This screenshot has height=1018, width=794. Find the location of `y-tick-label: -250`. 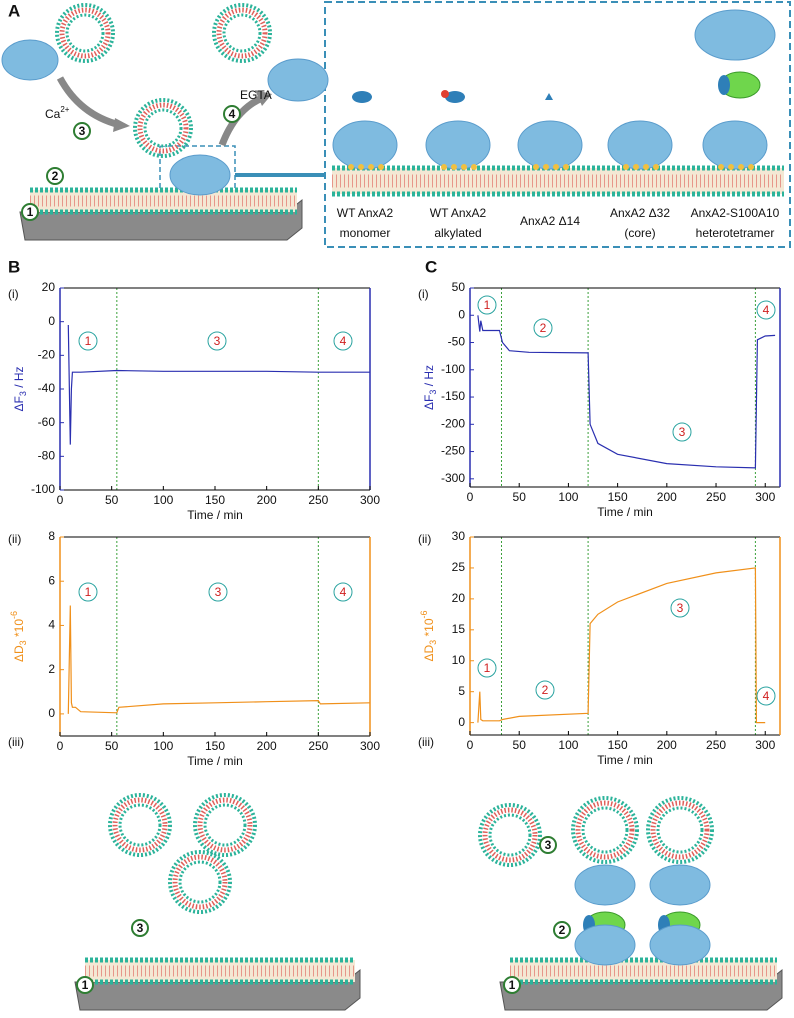

y-tick-label: -250 is located at coordinates (453, 451).